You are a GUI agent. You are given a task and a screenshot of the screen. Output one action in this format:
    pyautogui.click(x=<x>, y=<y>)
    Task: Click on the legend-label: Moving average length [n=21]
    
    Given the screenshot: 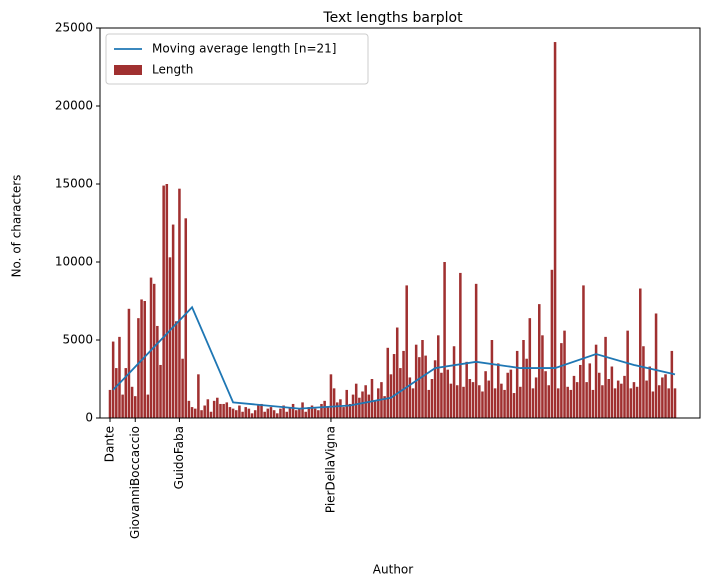 What is the action you would take?
    pyautogui.click(x=244, y=49)
    